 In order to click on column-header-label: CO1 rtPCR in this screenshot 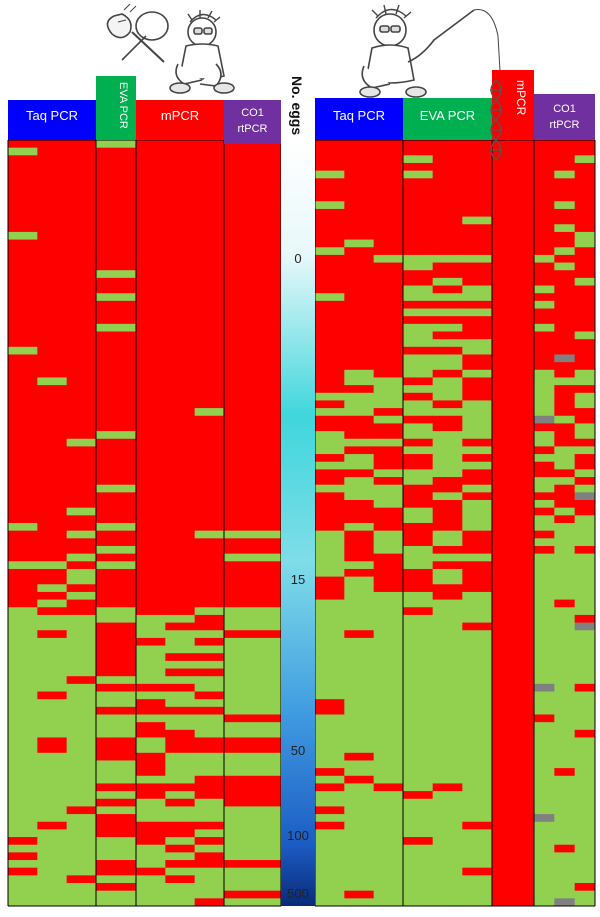, I will do `click(565, 117)`.